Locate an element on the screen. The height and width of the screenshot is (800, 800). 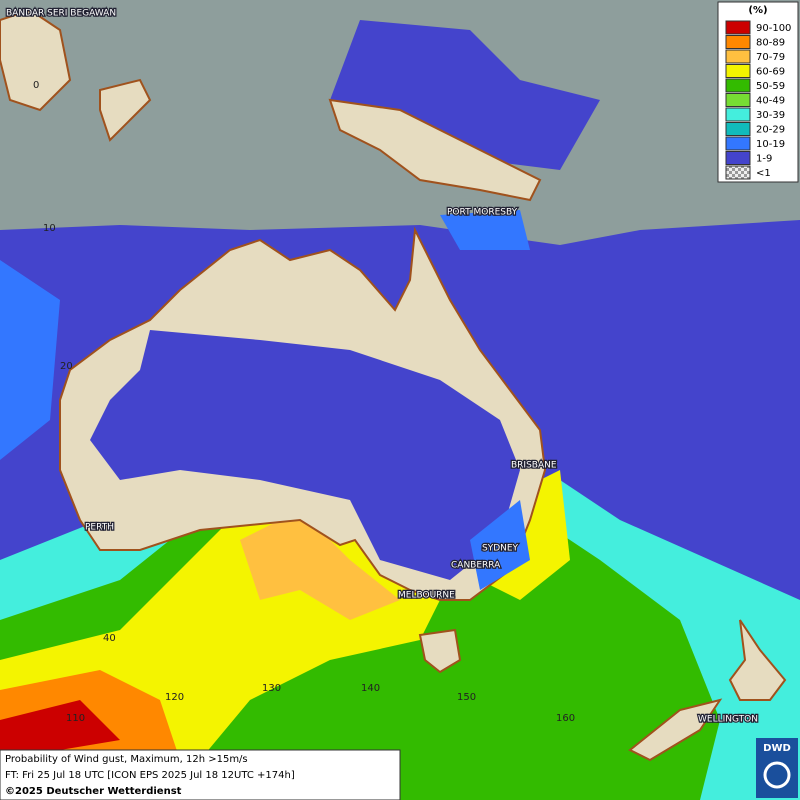
city-label: BANDAR SERI BEGAWAN is located at coordinates (61, 14).